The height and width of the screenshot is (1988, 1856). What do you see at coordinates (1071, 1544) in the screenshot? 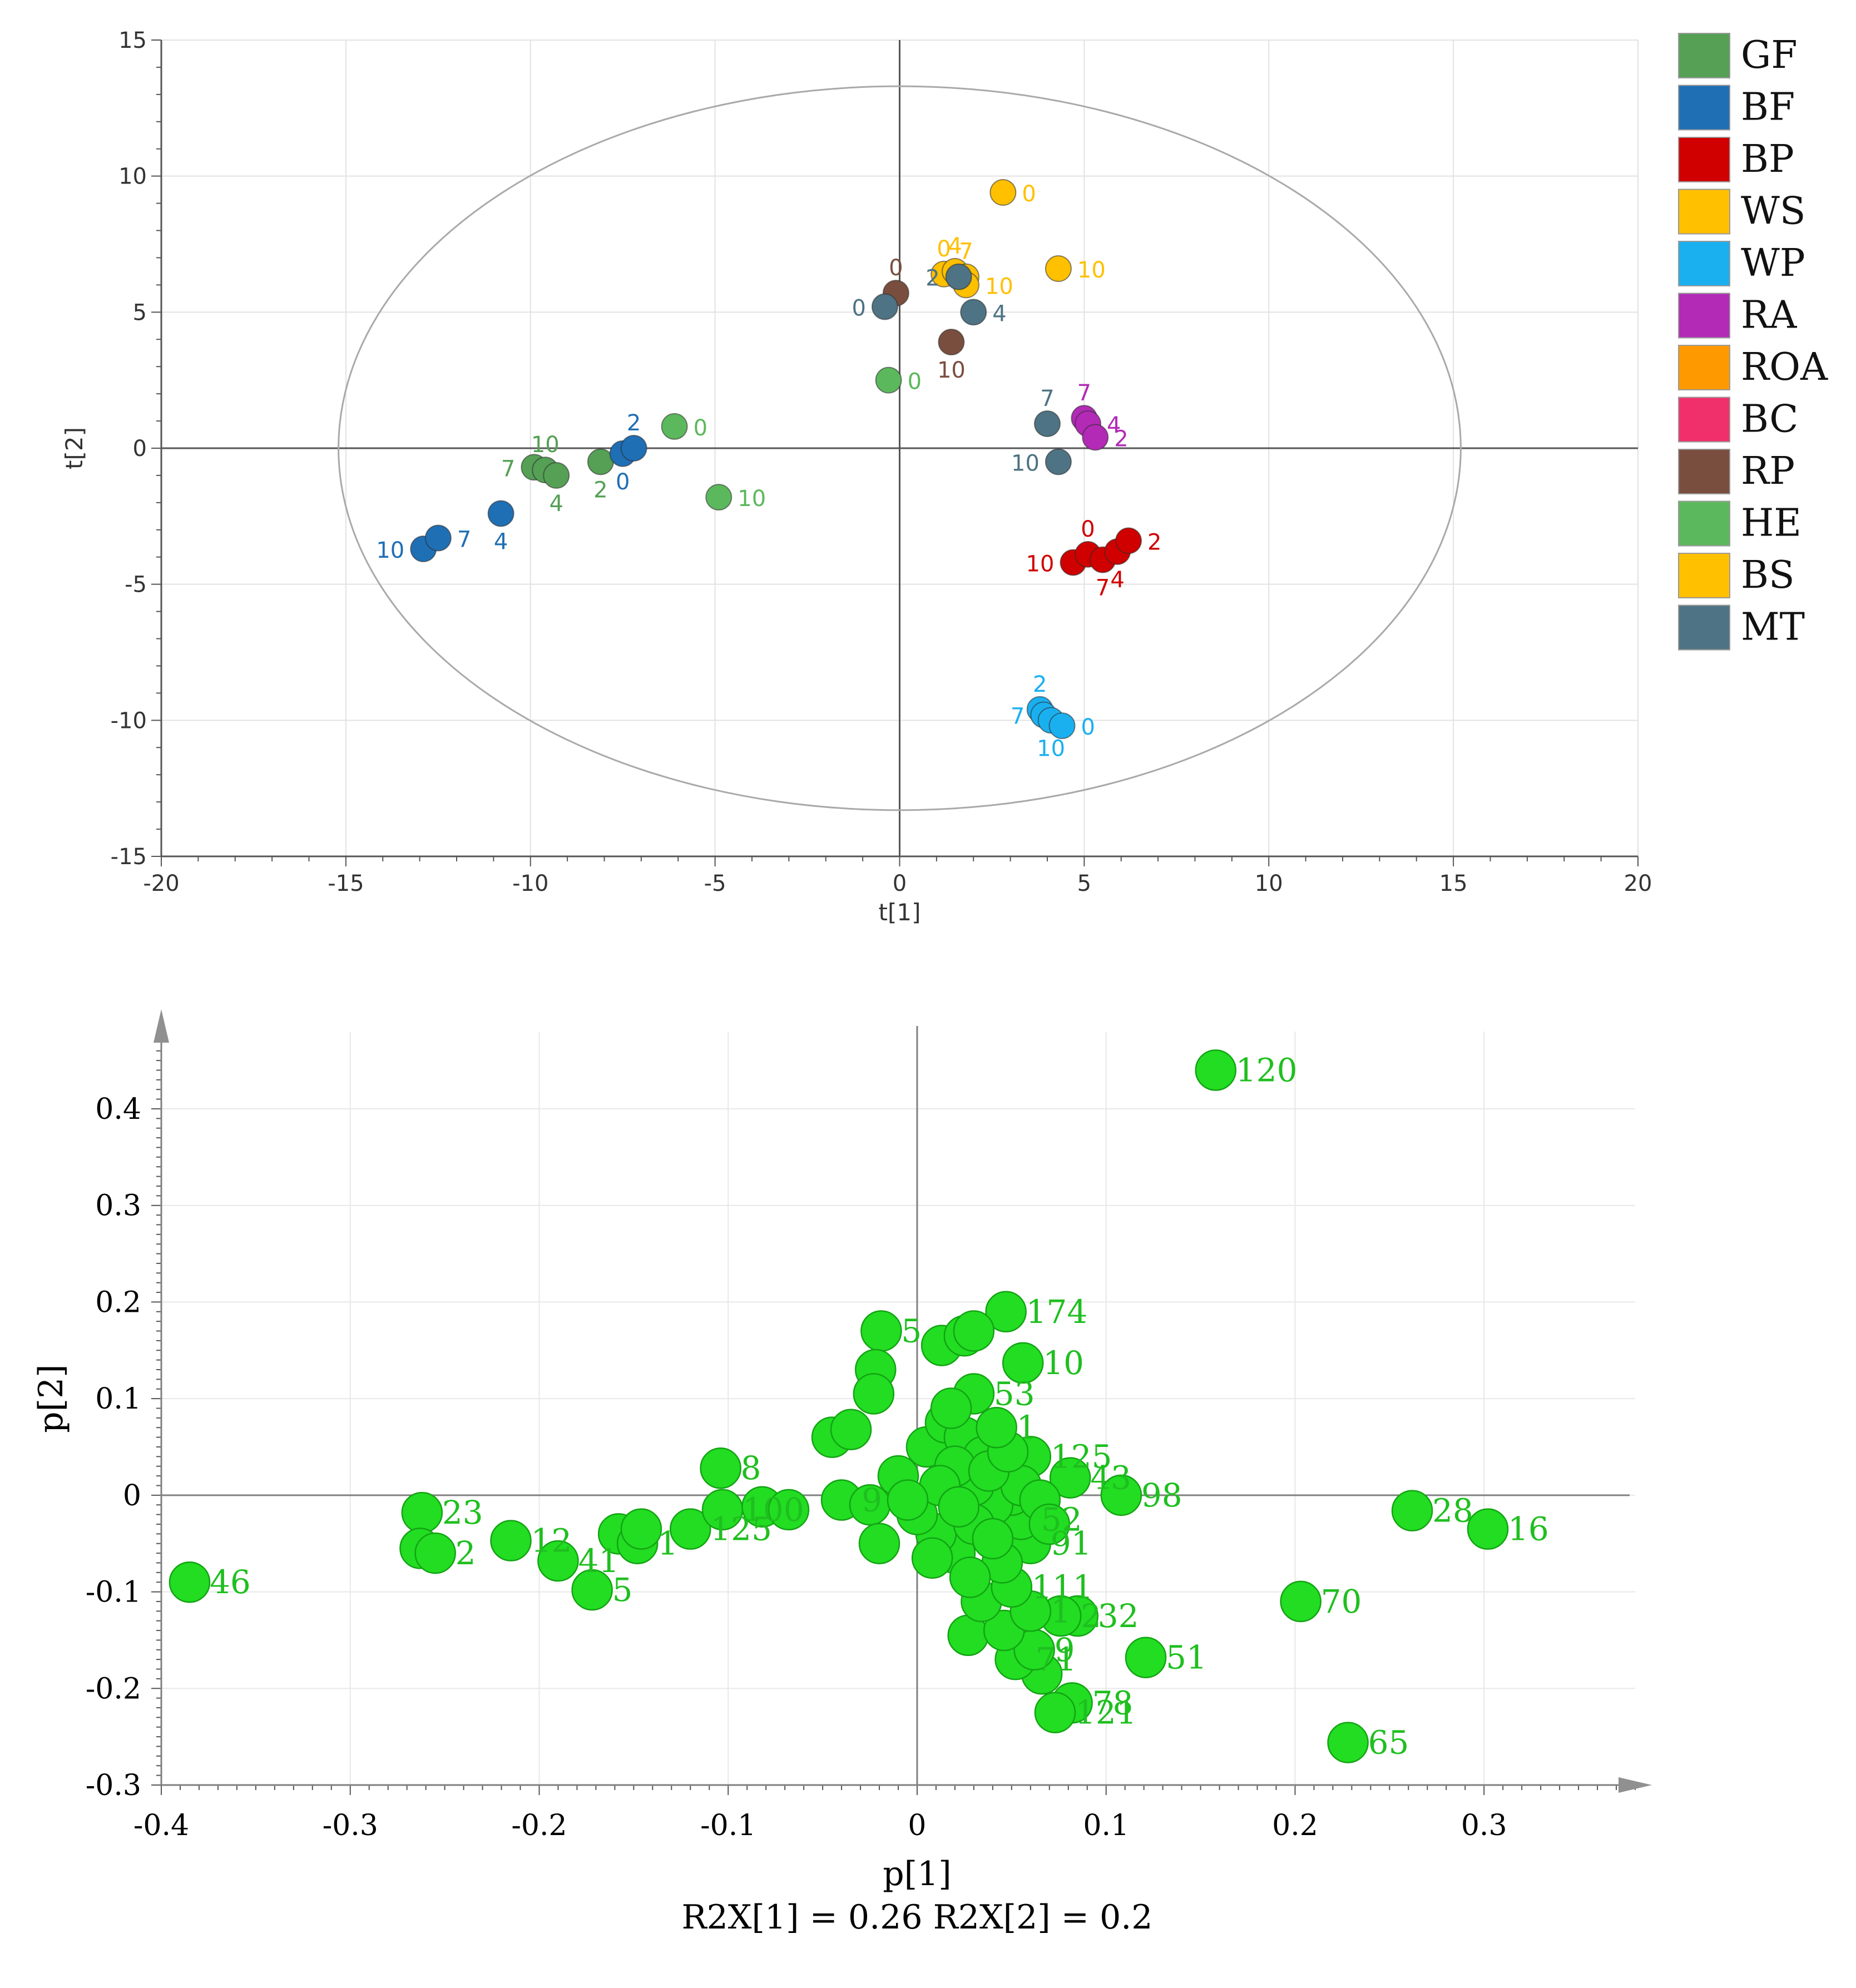
I see `loading-point-label: 91` at bounding box center [1071, 1544].